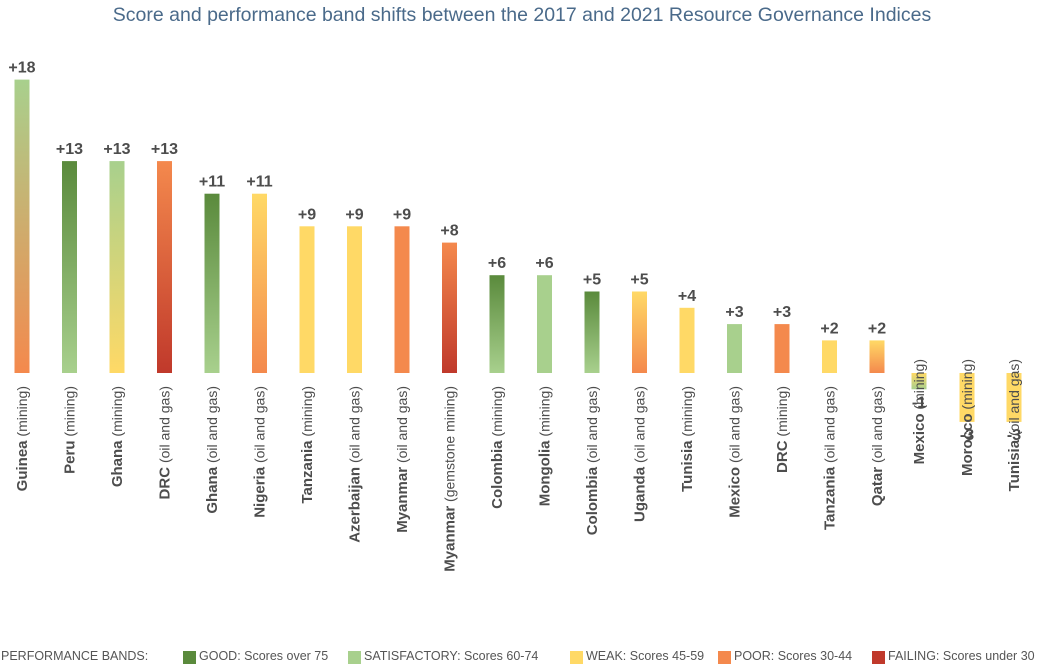  Describe the element at coordinates (259, 182) in the screenshot. I see `value-label-nigeria-oil-and-gas: +11` at that location.